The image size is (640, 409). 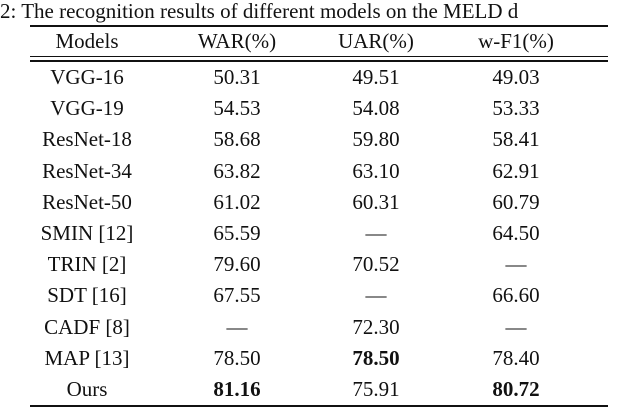 What do you see at coordinates (516, 357) in the screenshot?
I see `metric-cell: 78.40` at bounding box center [516, 357].